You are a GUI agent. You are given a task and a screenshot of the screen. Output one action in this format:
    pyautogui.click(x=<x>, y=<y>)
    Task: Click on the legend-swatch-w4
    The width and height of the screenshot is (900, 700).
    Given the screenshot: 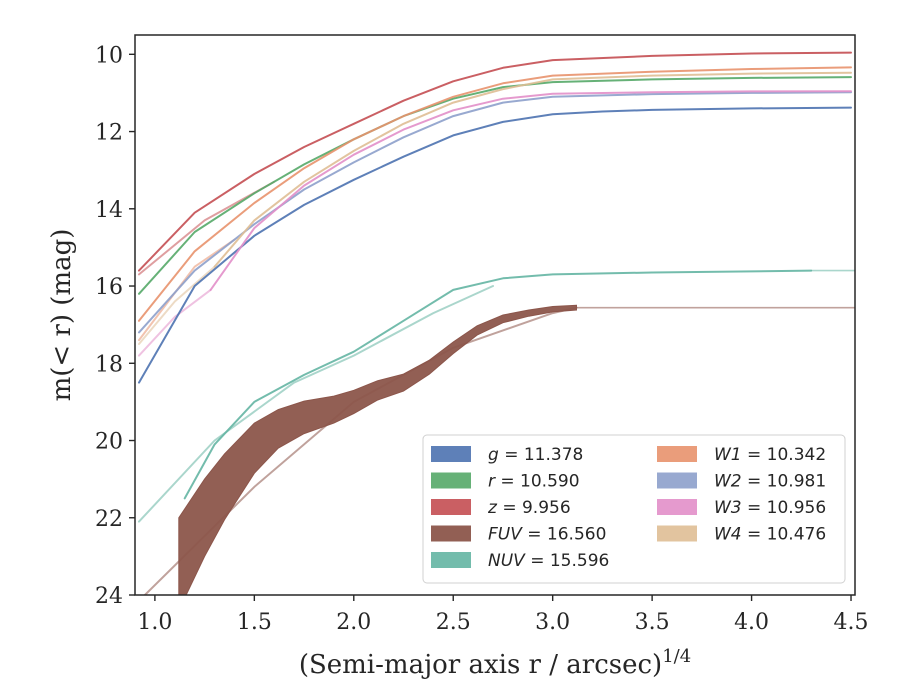 What is the action you would take?
    pyautogui.click(x=677, y=533)
    